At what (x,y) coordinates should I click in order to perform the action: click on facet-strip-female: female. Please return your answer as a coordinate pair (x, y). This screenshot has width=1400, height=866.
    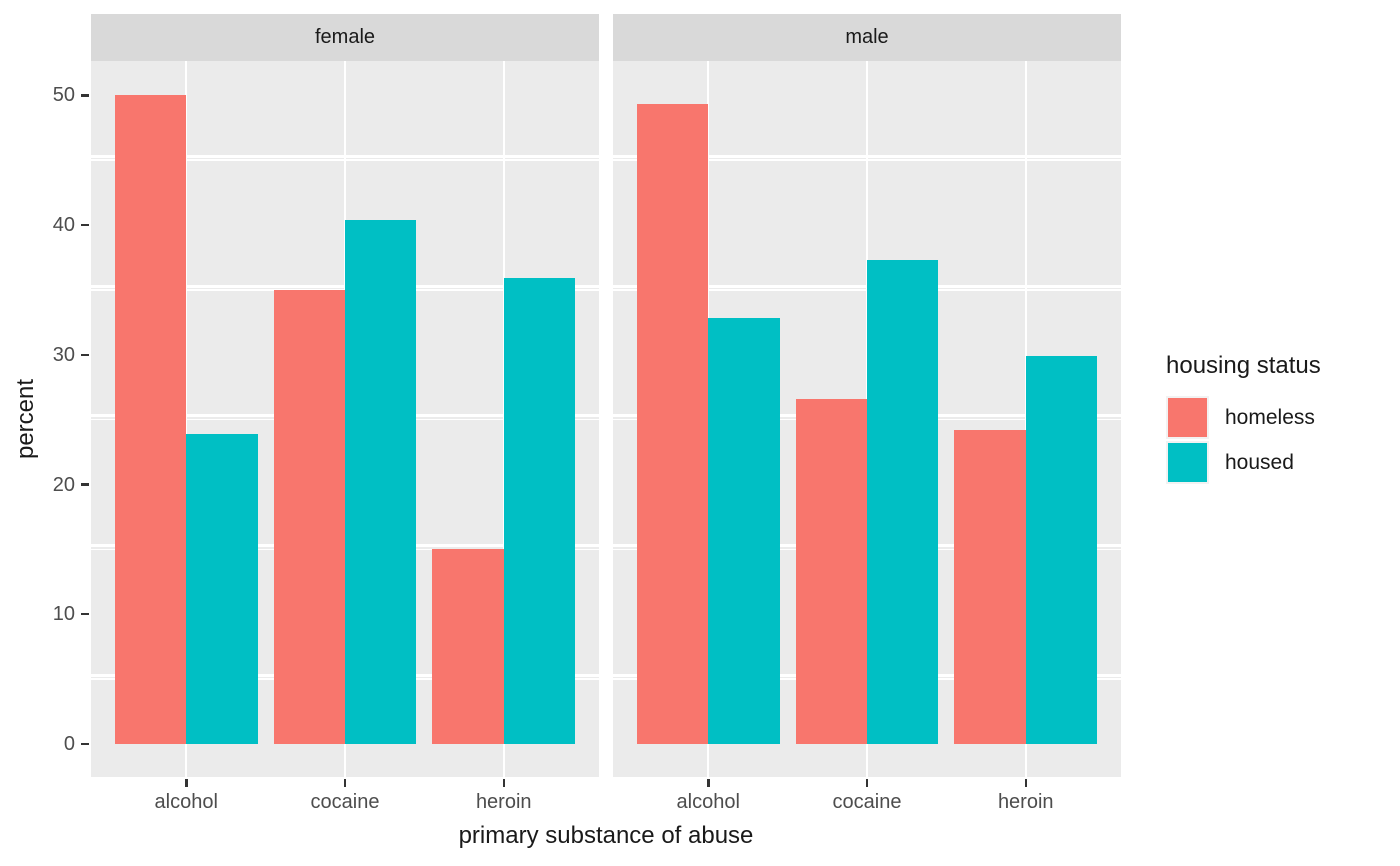
    Looking at the image, I should click on (345, 37).